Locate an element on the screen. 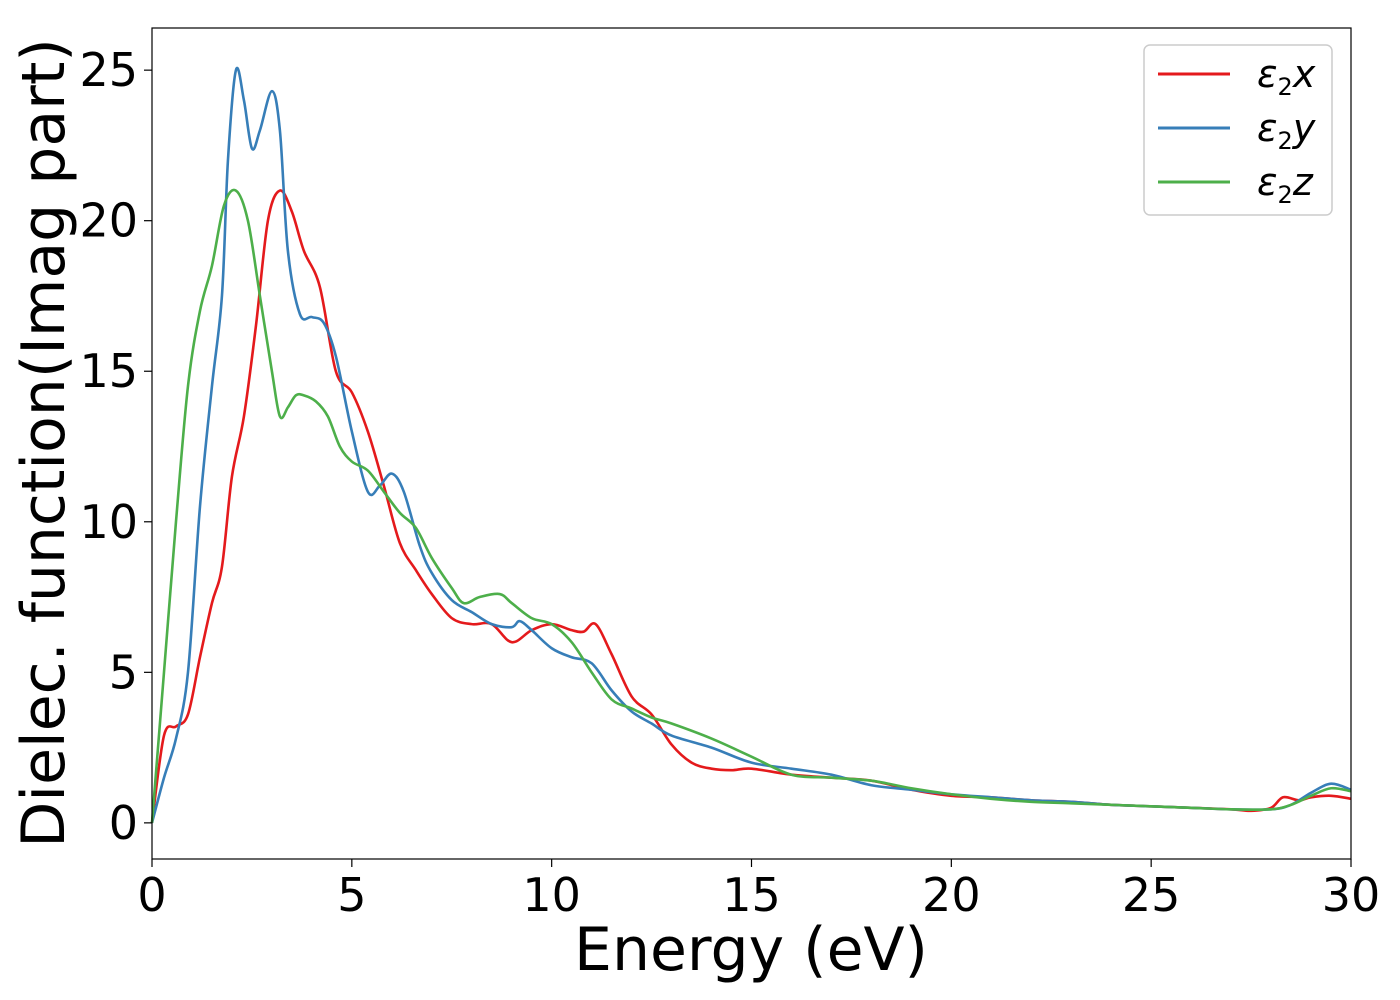  y-tick-label: 0 is located at coordinates (123, 823).